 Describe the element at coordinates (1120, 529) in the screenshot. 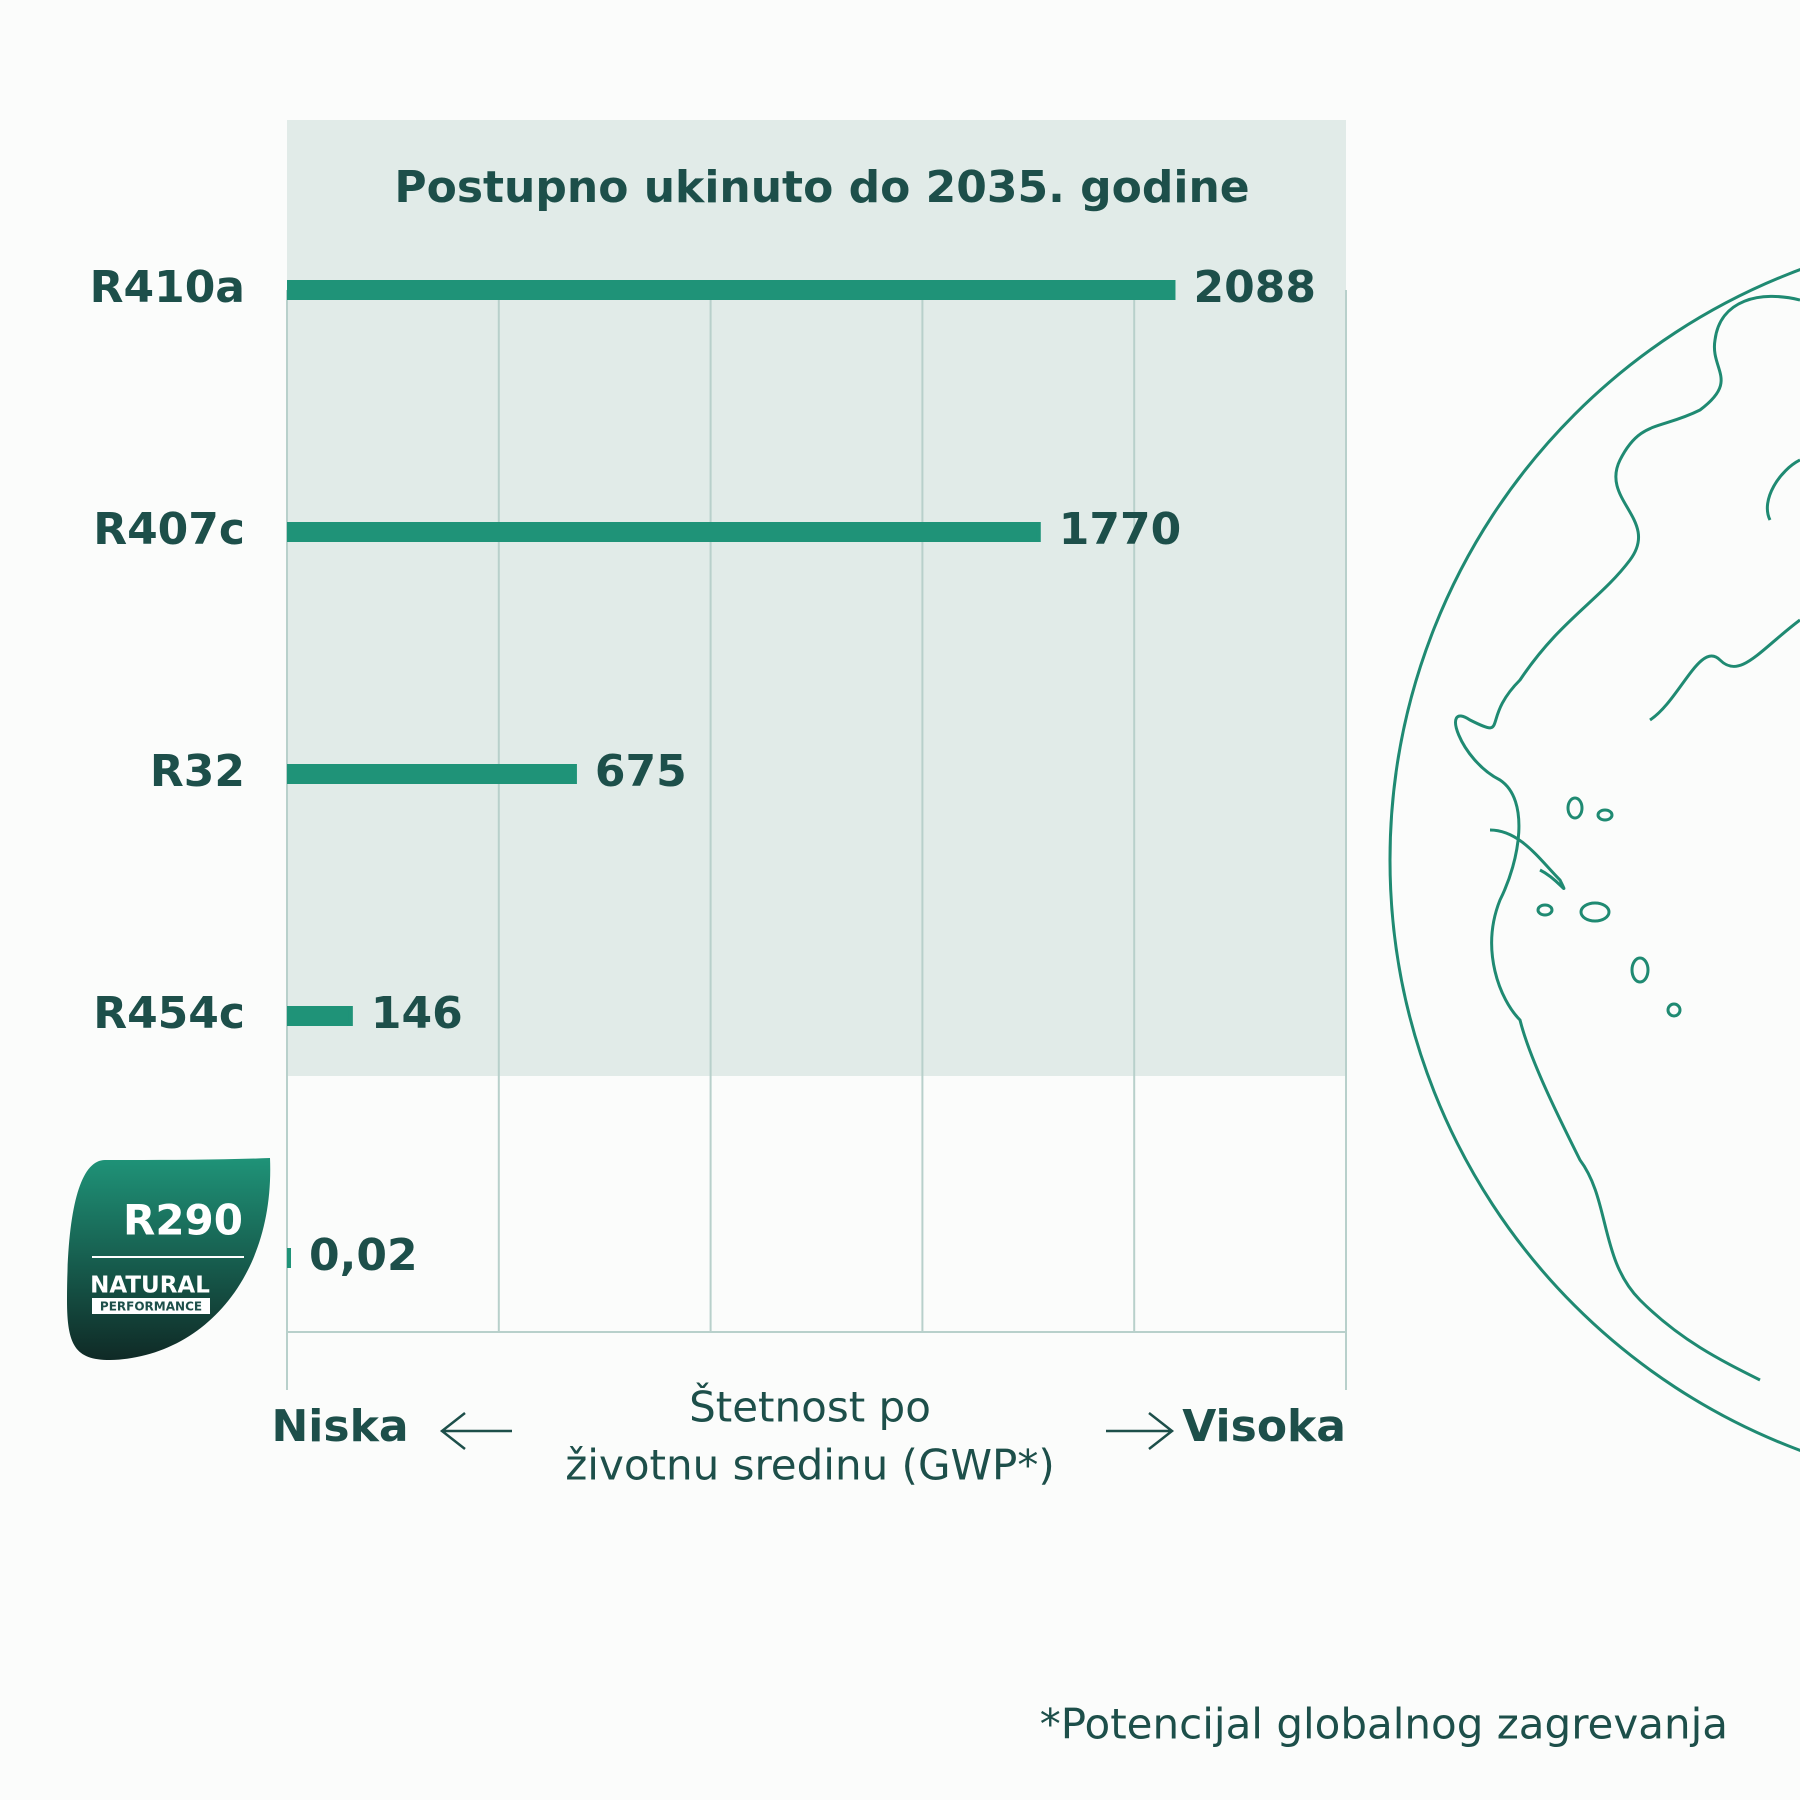

I see `value-label: 1770` at that location.